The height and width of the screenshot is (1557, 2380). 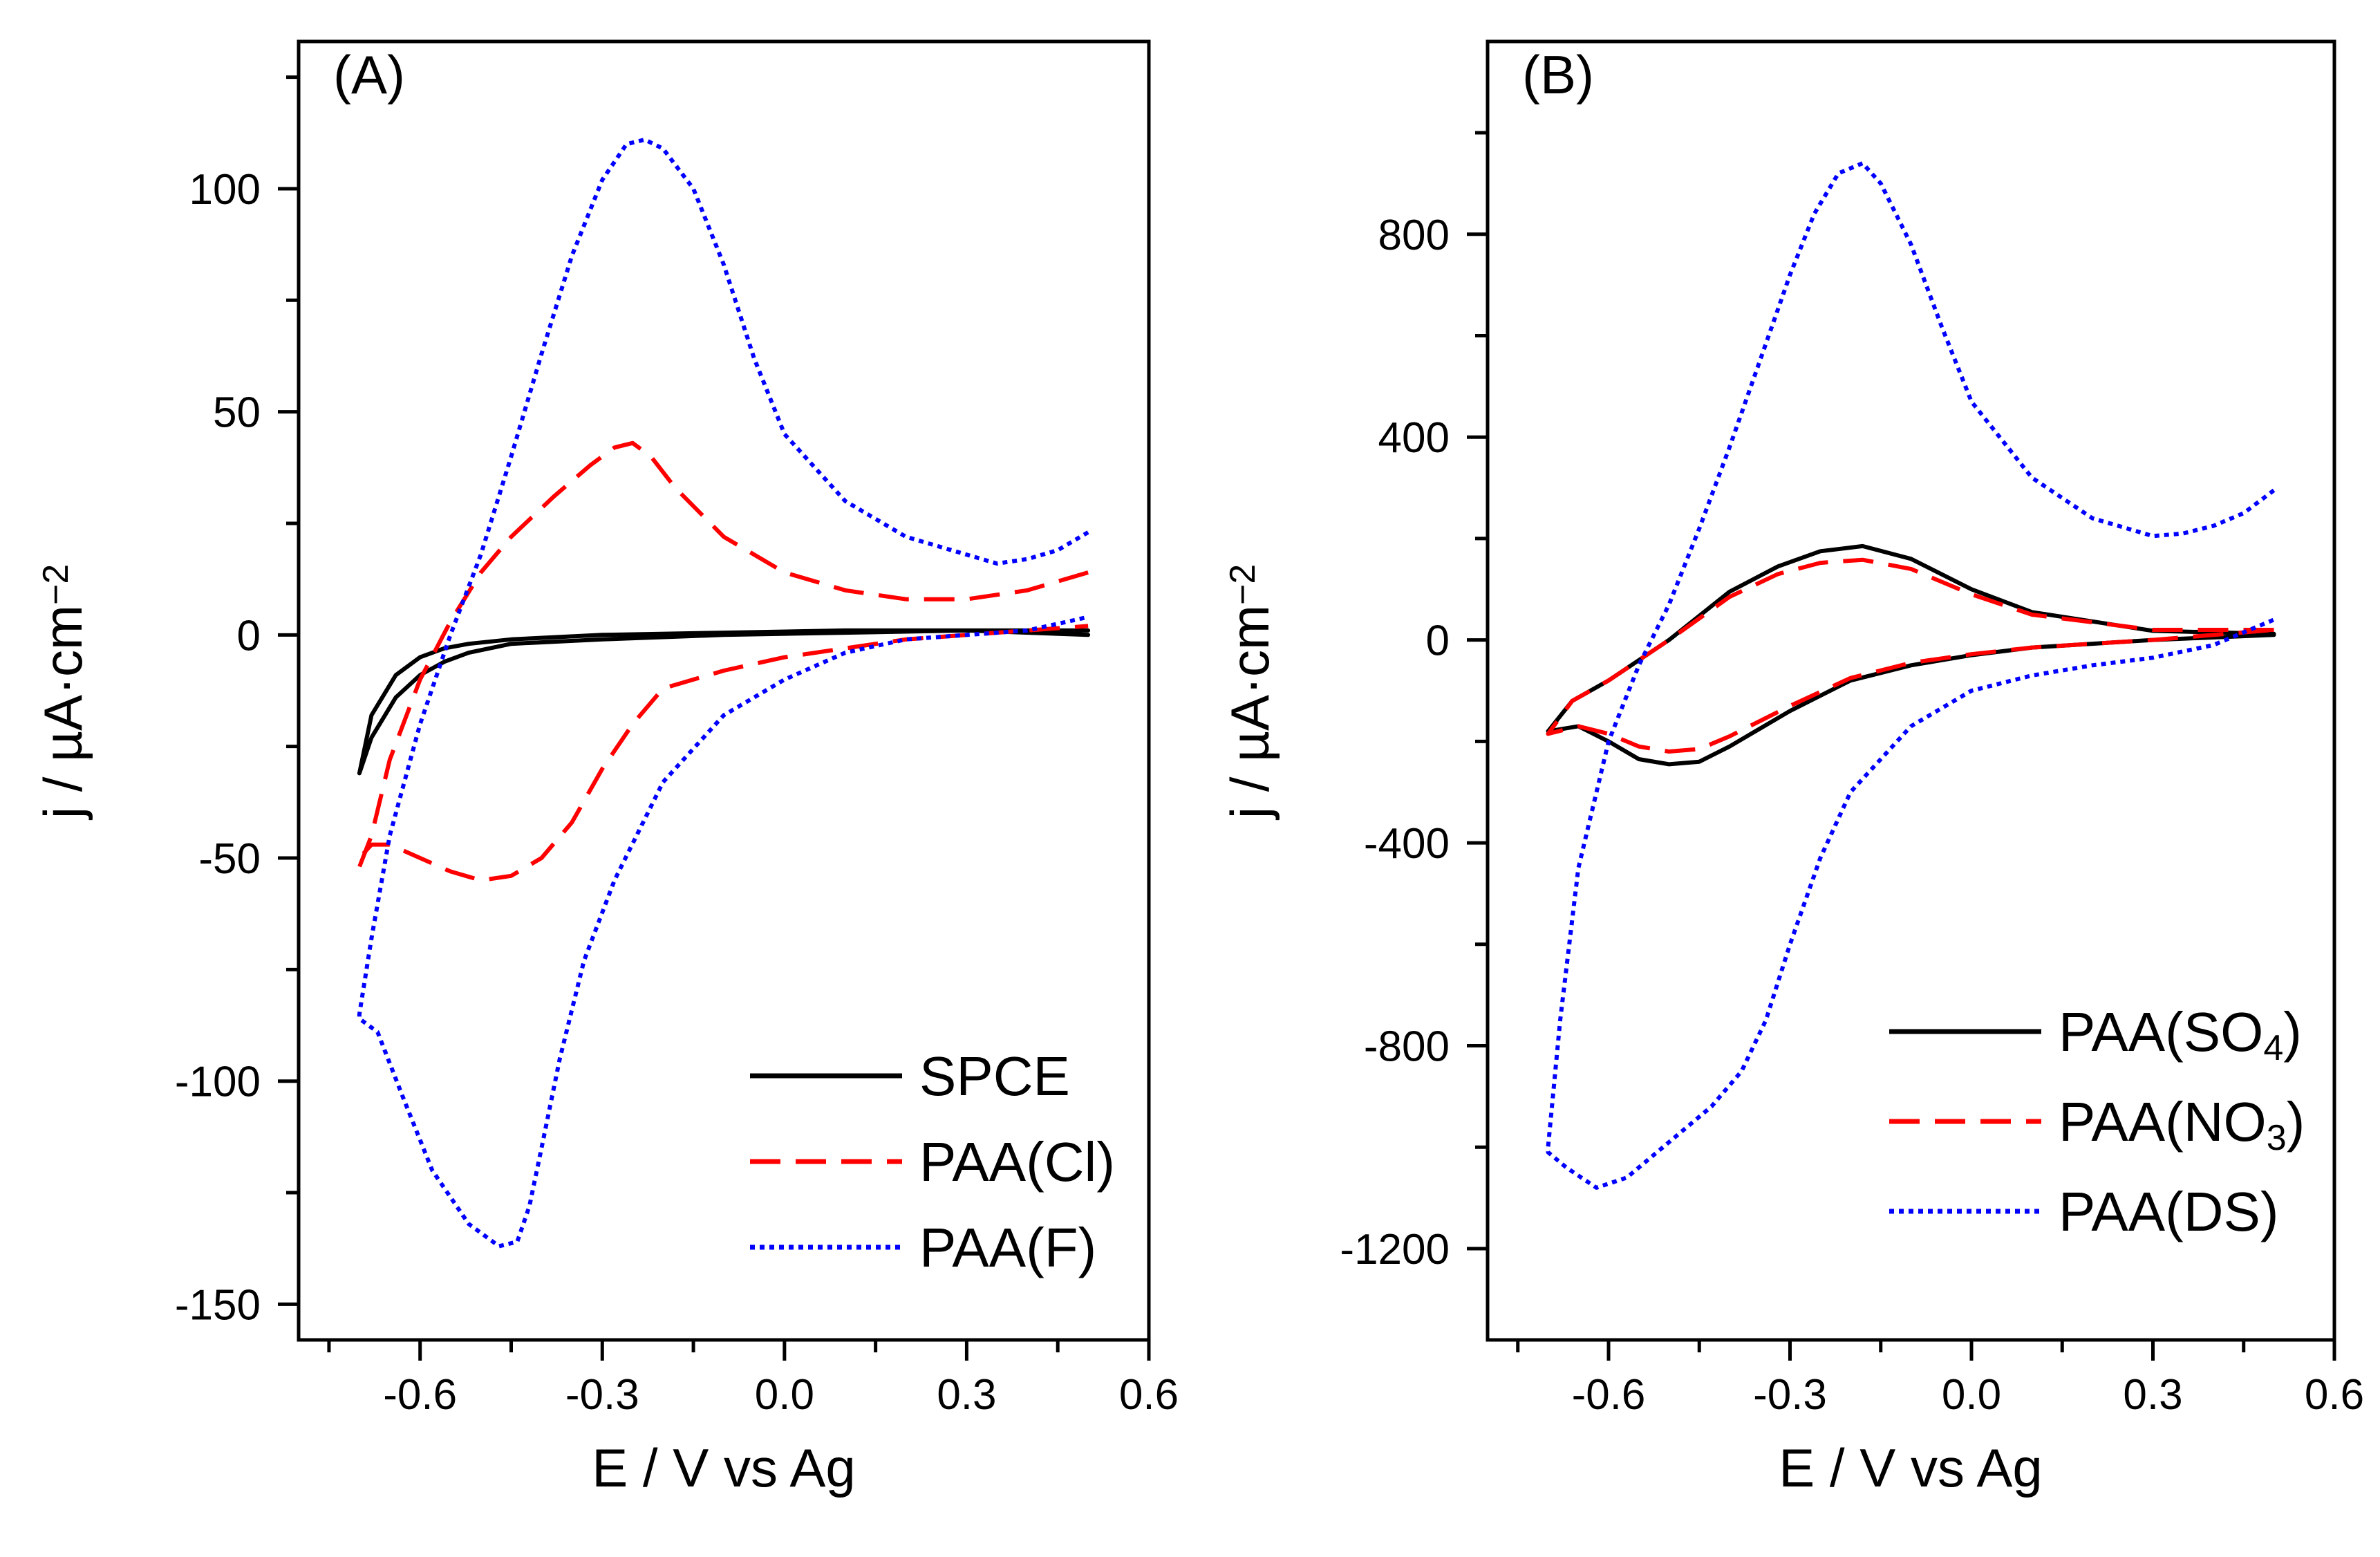 I want to click on legend-label: PAA(SO4), so click(x=2180, y=1034).